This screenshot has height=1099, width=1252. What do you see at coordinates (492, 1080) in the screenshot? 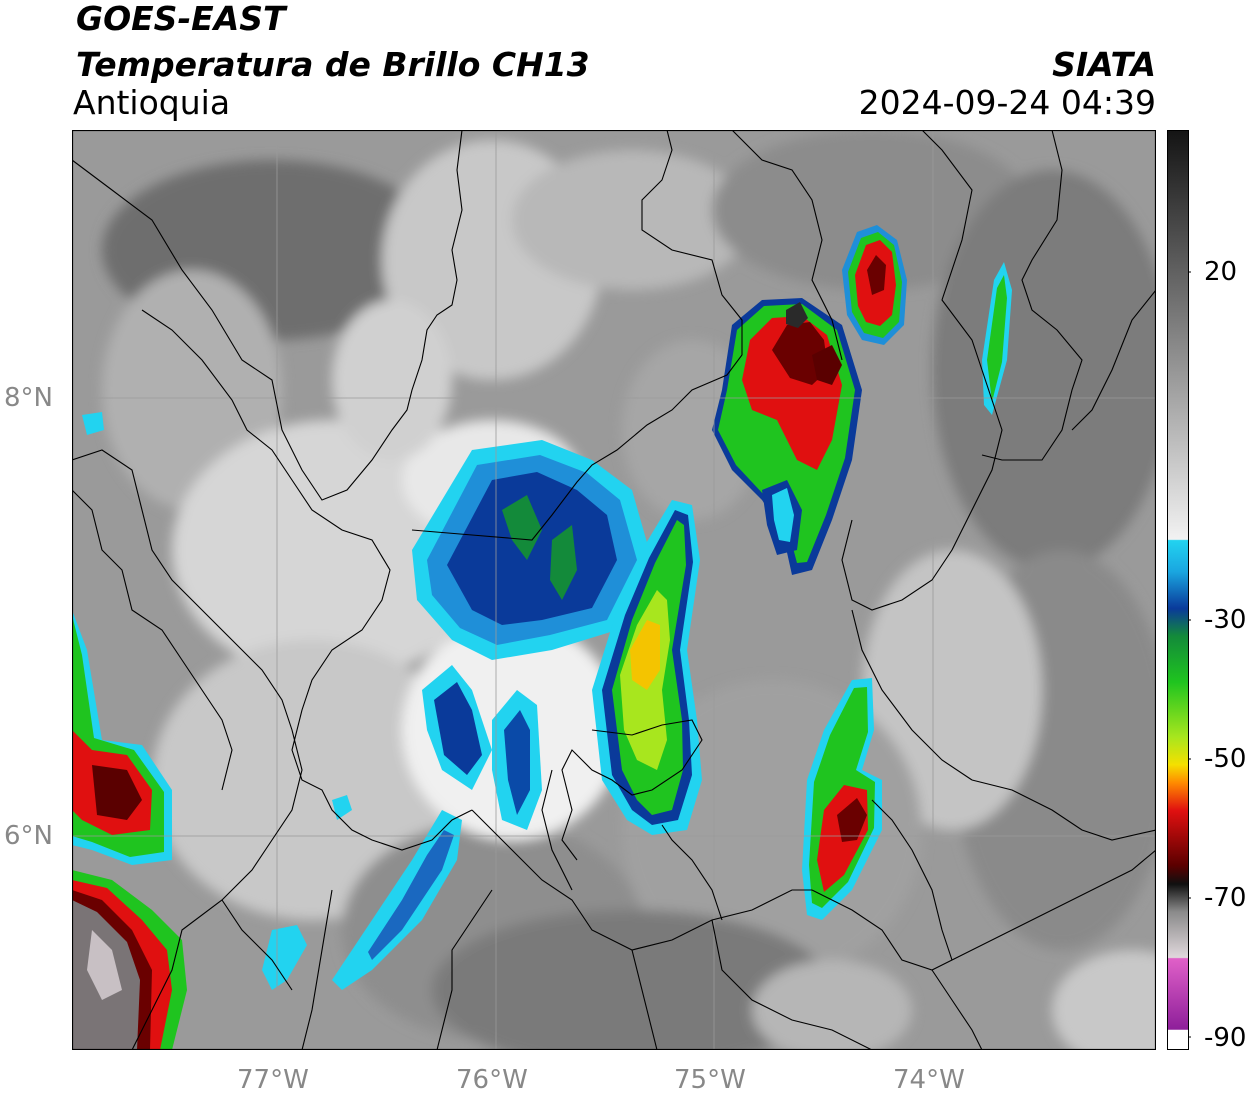
I see `lon-label-76w: 76°W` at bounding box center [492, 1080].